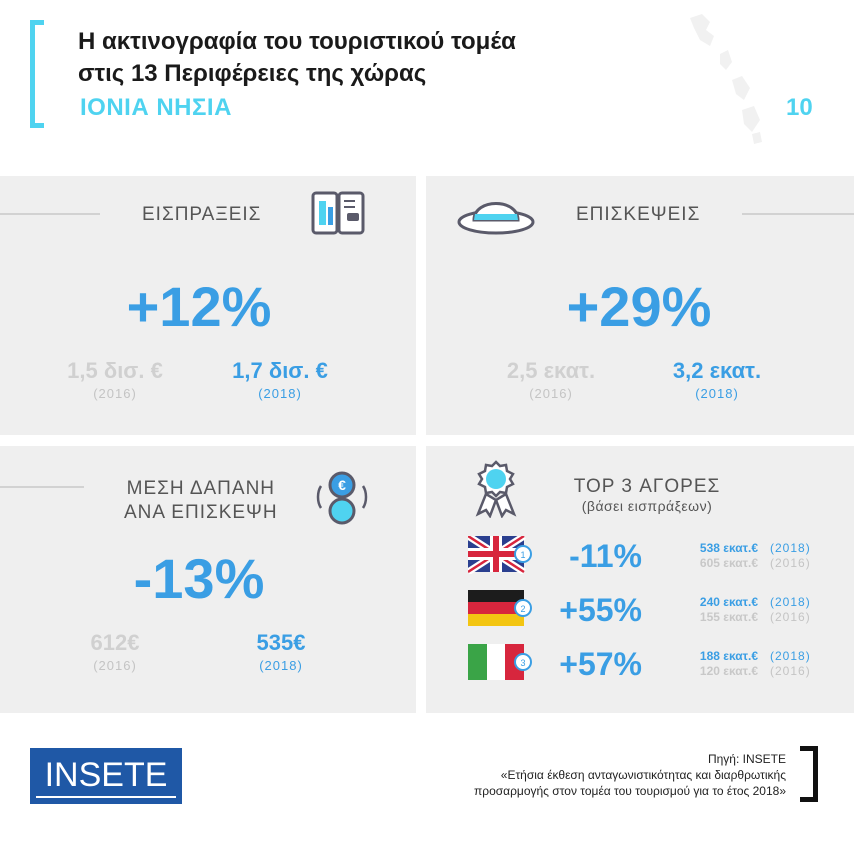 This screenshot has height=847, width=854. I want to click on title-line-2: στις 13 Περιφέρειες της χώρας, so click(252, 73).